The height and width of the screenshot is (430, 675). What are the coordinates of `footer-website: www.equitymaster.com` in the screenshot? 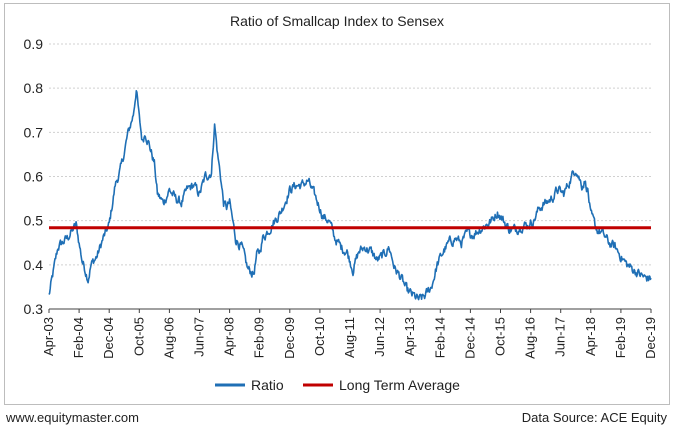 It's located at (72, 417).